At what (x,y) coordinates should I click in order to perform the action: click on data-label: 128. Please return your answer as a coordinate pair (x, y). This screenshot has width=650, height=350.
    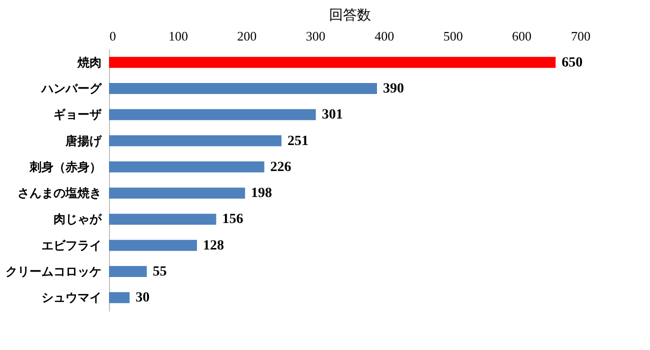
    Looking at the image, I should click on (213, 246).